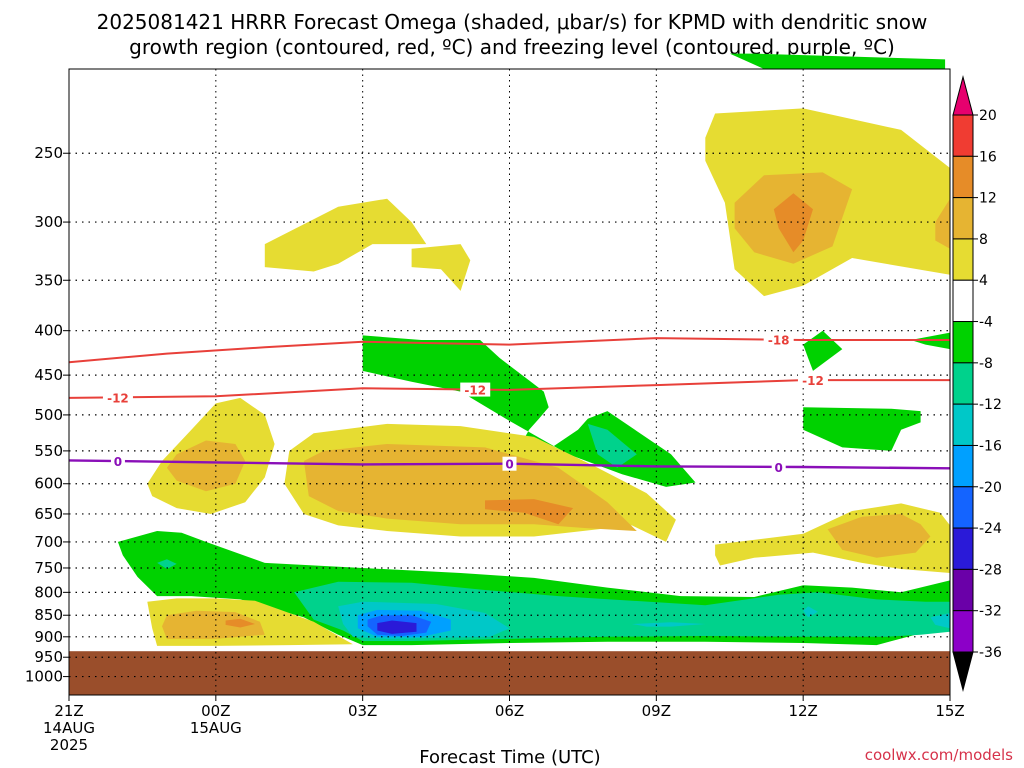 The height and width of the screenshot is (768, 1024). Describe the element at coordinates (48, 222) in the screenshot. I see `y-tick-label: 300` at that location.